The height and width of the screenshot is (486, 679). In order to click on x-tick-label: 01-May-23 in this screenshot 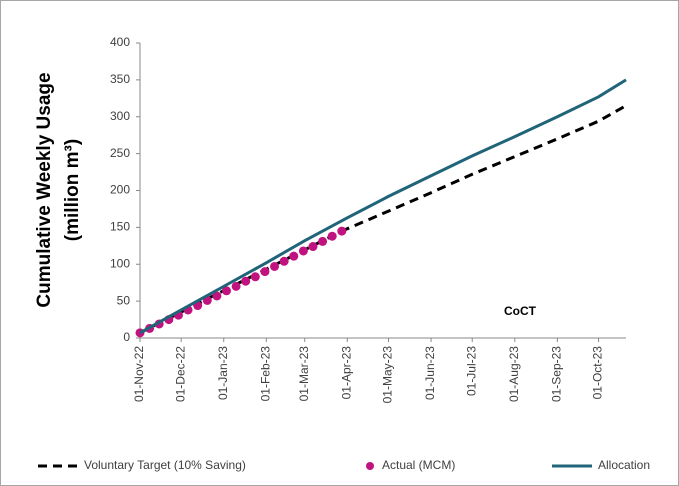, I will do `click(388, 375)`.